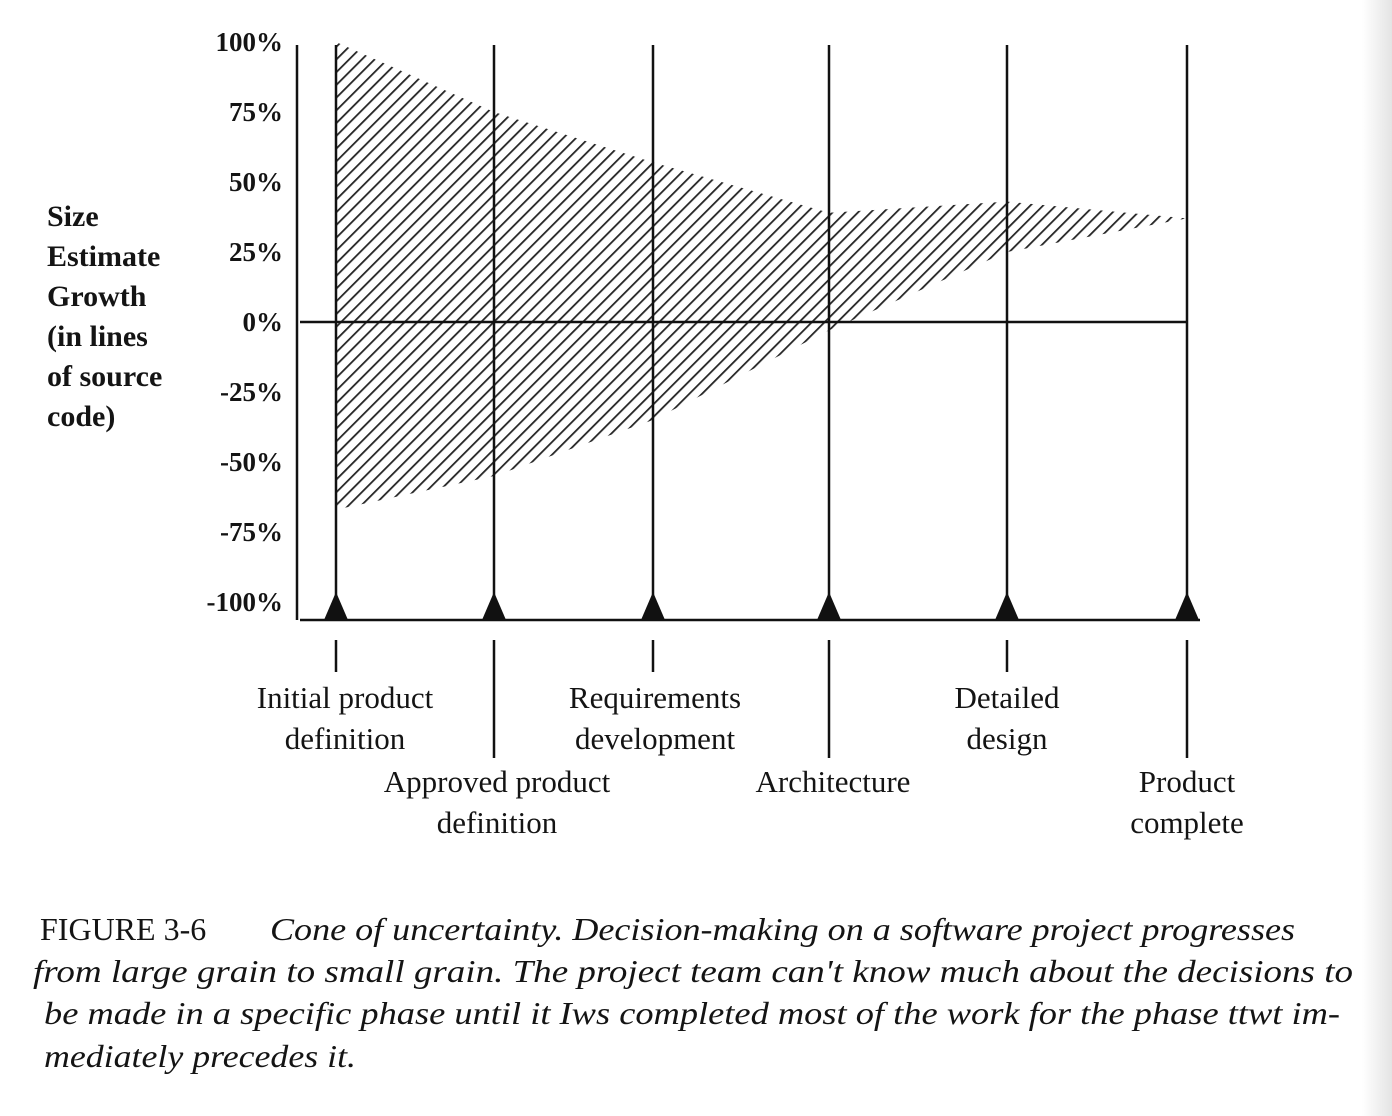  What do you see at coordinates (251, 462) in the screenshot?
I see `y-tick-label: -50%` at bounding box center [251, 462].